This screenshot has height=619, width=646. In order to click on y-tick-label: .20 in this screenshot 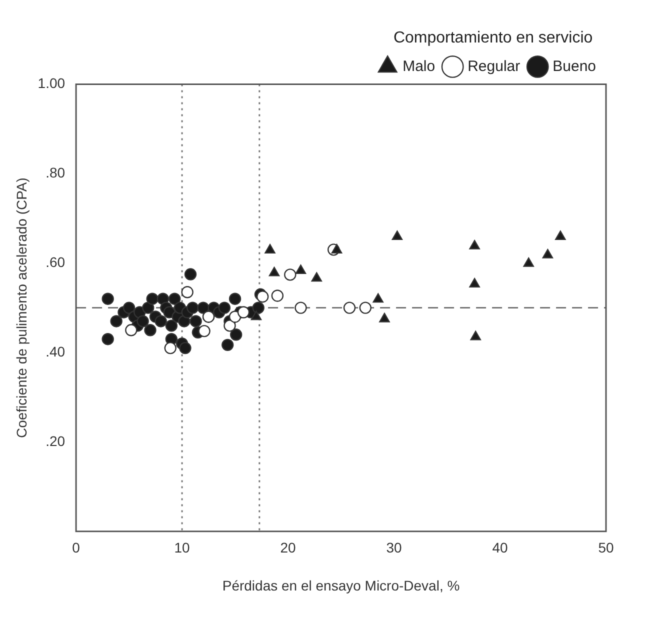, I will do `click(56, 440)`.